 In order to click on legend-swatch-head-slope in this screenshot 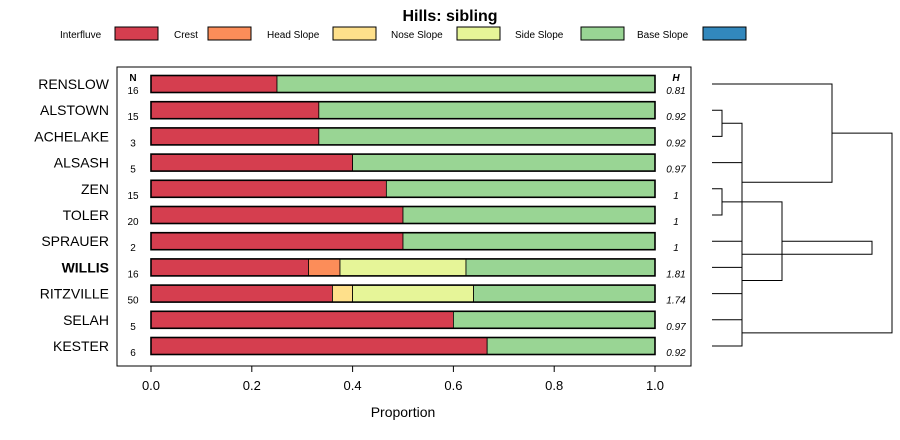, I will do `click(354, 33)`.